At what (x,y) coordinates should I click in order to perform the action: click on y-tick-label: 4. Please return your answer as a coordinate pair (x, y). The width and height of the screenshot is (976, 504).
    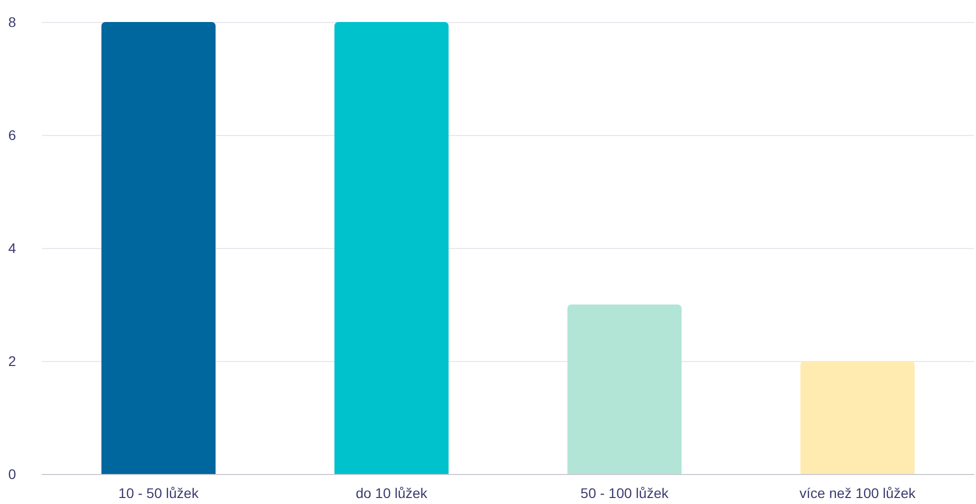
    Looking at the image, I should click on (12, 248).